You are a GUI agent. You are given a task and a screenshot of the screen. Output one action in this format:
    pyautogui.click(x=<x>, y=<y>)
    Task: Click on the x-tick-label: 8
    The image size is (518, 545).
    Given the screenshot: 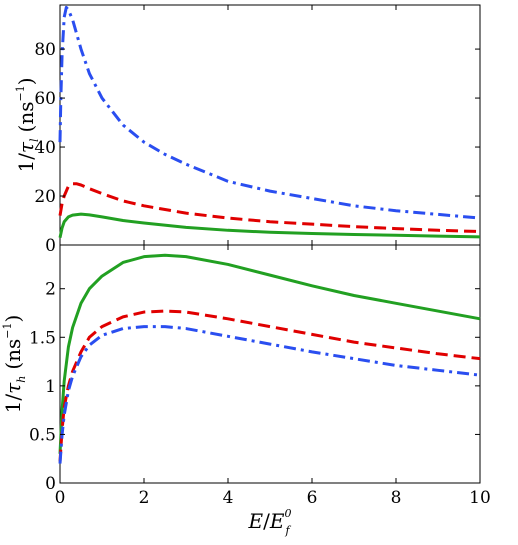 What is the action you would take?
    pyautogui.click(x=396, y=498)
    